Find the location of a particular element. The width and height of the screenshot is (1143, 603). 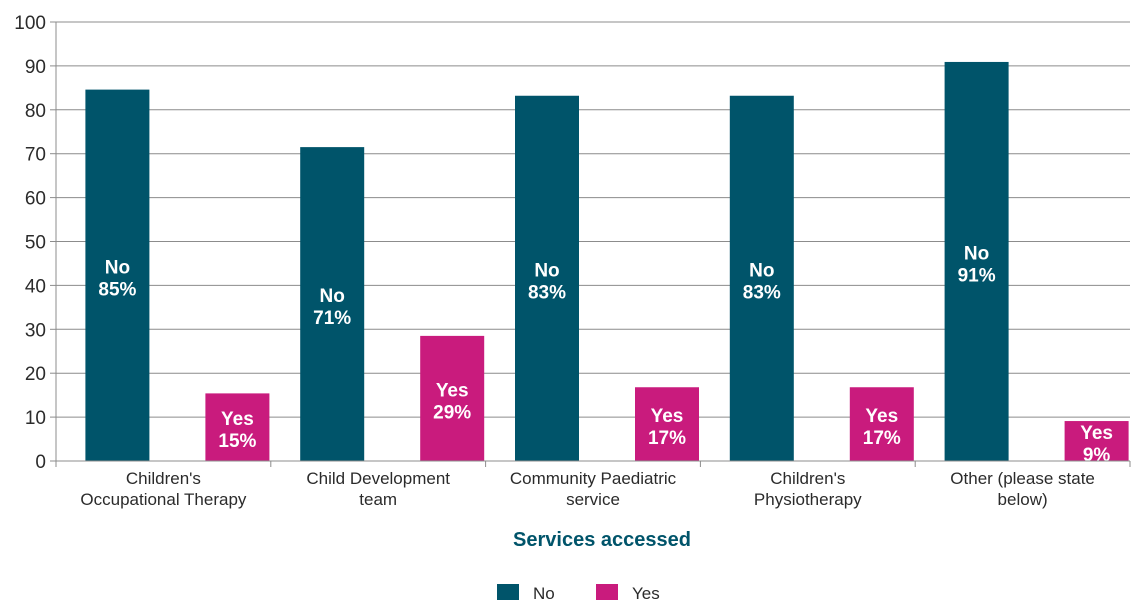

x-tick-label: Child Development team is located at coordinates (378, 489).